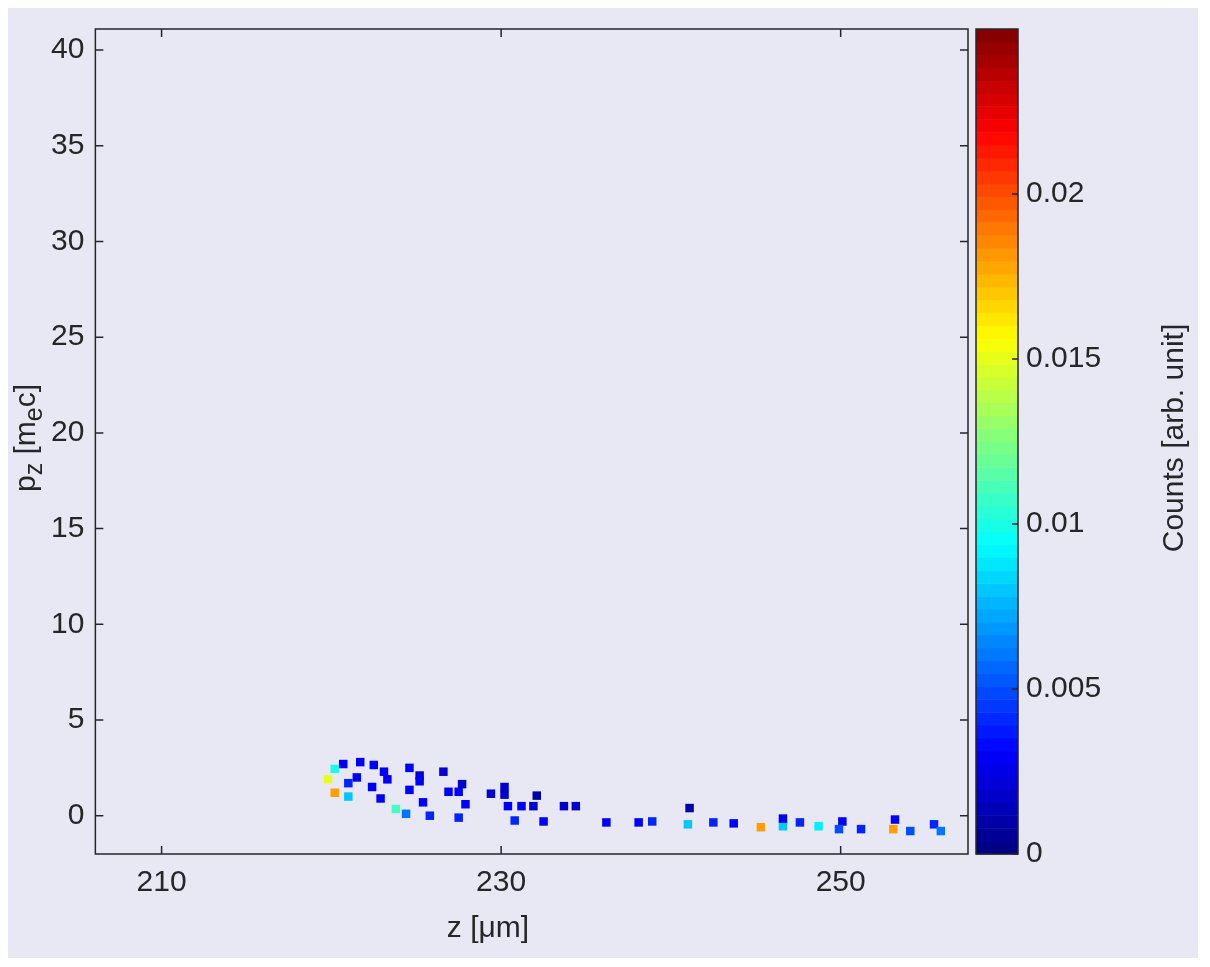 Image resolution: width=1210 pixels, height=967 pixels. What do you see at coordinates (67, 622) in the screenshot?
I see `y-tick-label: 10` at bounding box center [67, 622].